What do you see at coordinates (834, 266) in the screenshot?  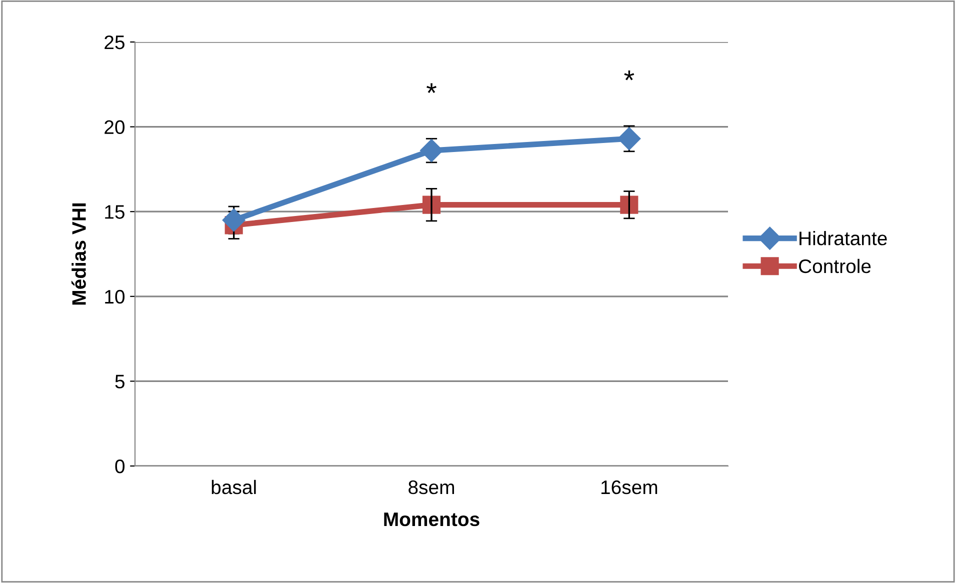 I see `legend-label: Controle` at bounding box center [834, 266].